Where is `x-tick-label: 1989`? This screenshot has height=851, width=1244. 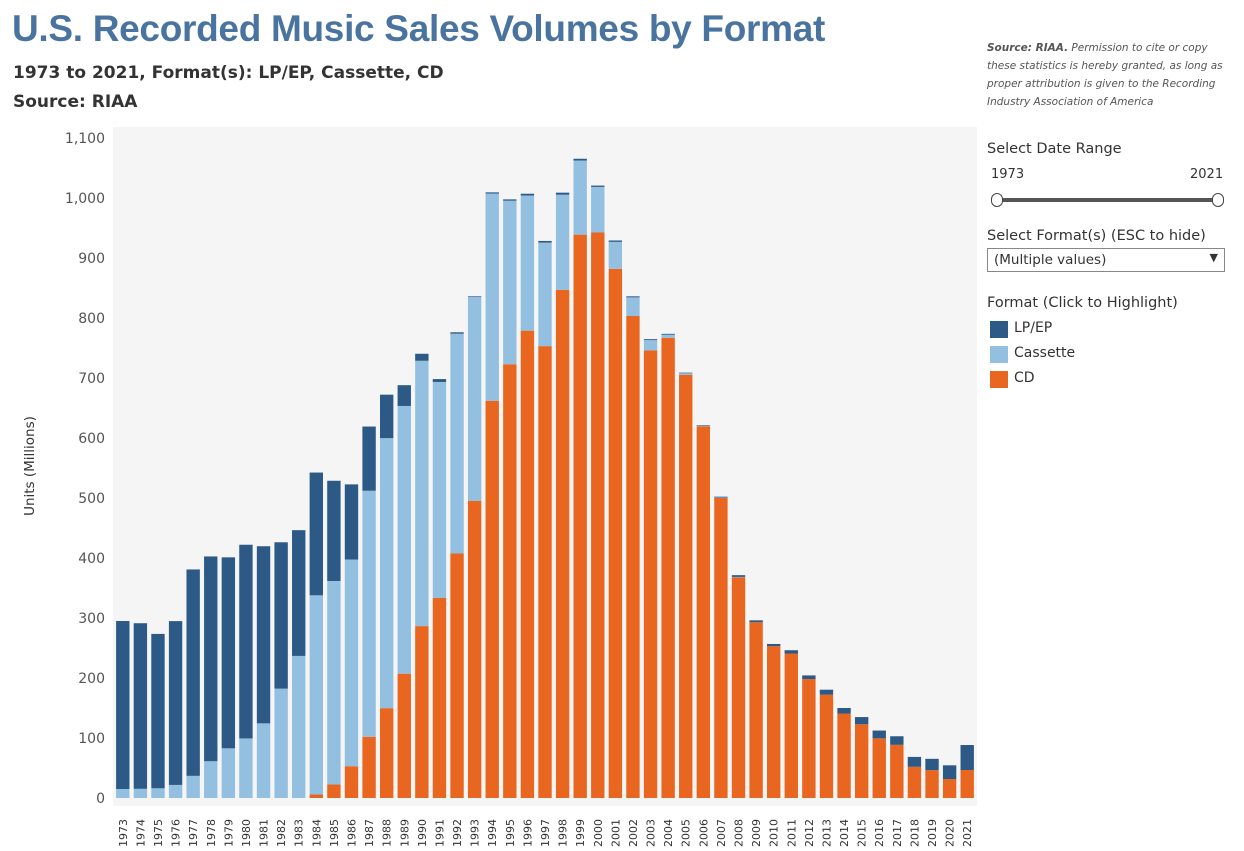
x-tick-label: 1989 is located at coordinates (404, 833).